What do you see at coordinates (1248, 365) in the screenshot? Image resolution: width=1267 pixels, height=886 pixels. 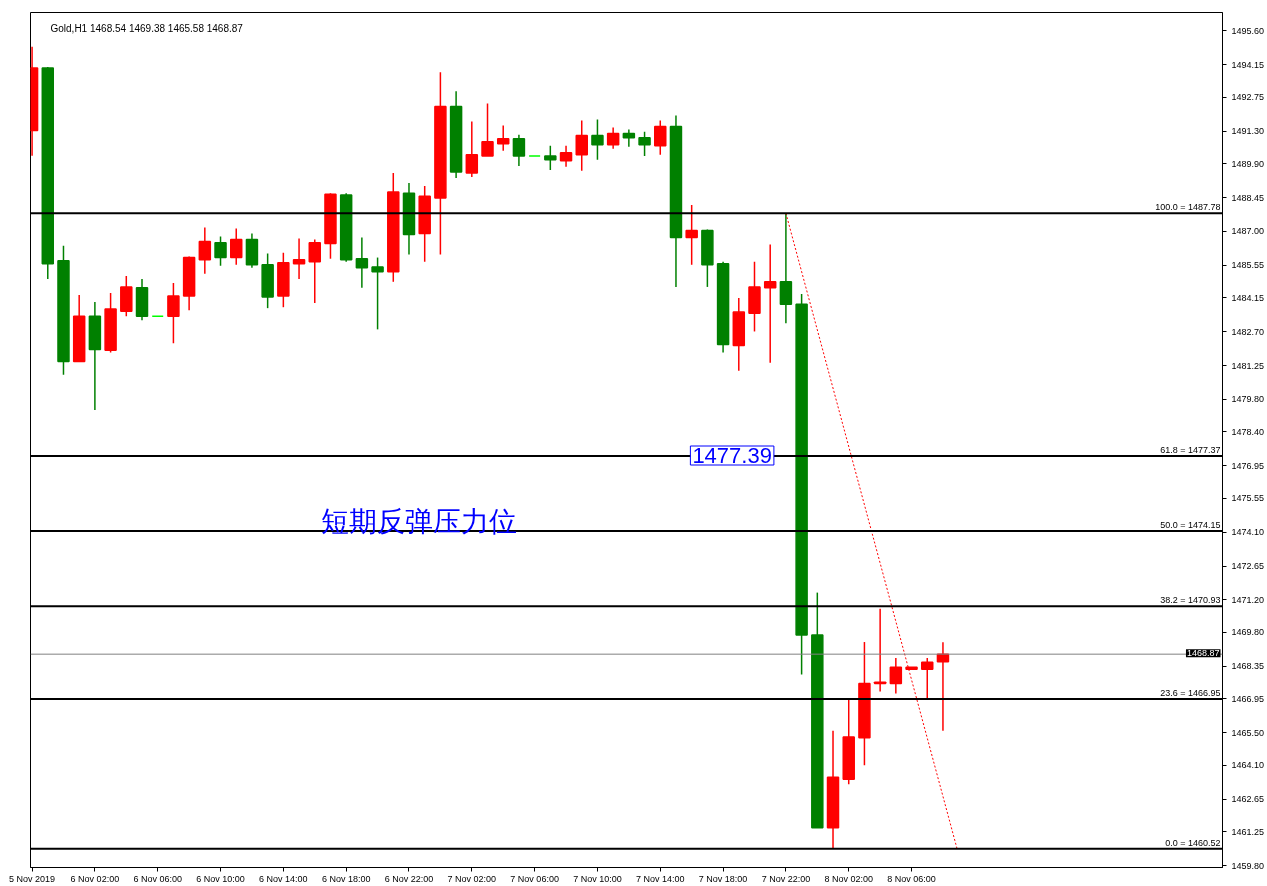 I see `y-tick-label: 1481.25` at bounding box center [1248, 365].